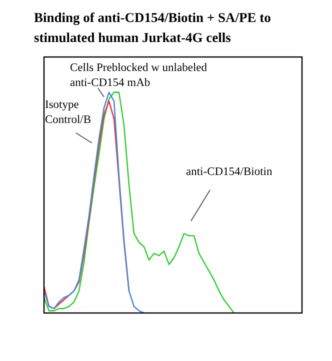 The height and width of the screenshot is (361, 332). What do you see at coordinates (68, 112) in the screenshot?
I see `annotation: Isotype Control/B` at bounding box center [68, 112].